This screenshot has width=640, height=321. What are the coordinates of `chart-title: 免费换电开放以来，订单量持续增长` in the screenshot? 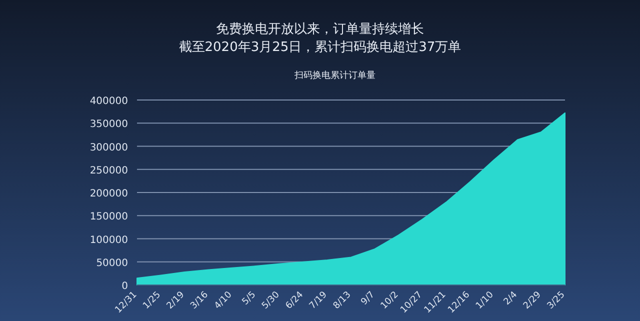 It's located at (320, 29).